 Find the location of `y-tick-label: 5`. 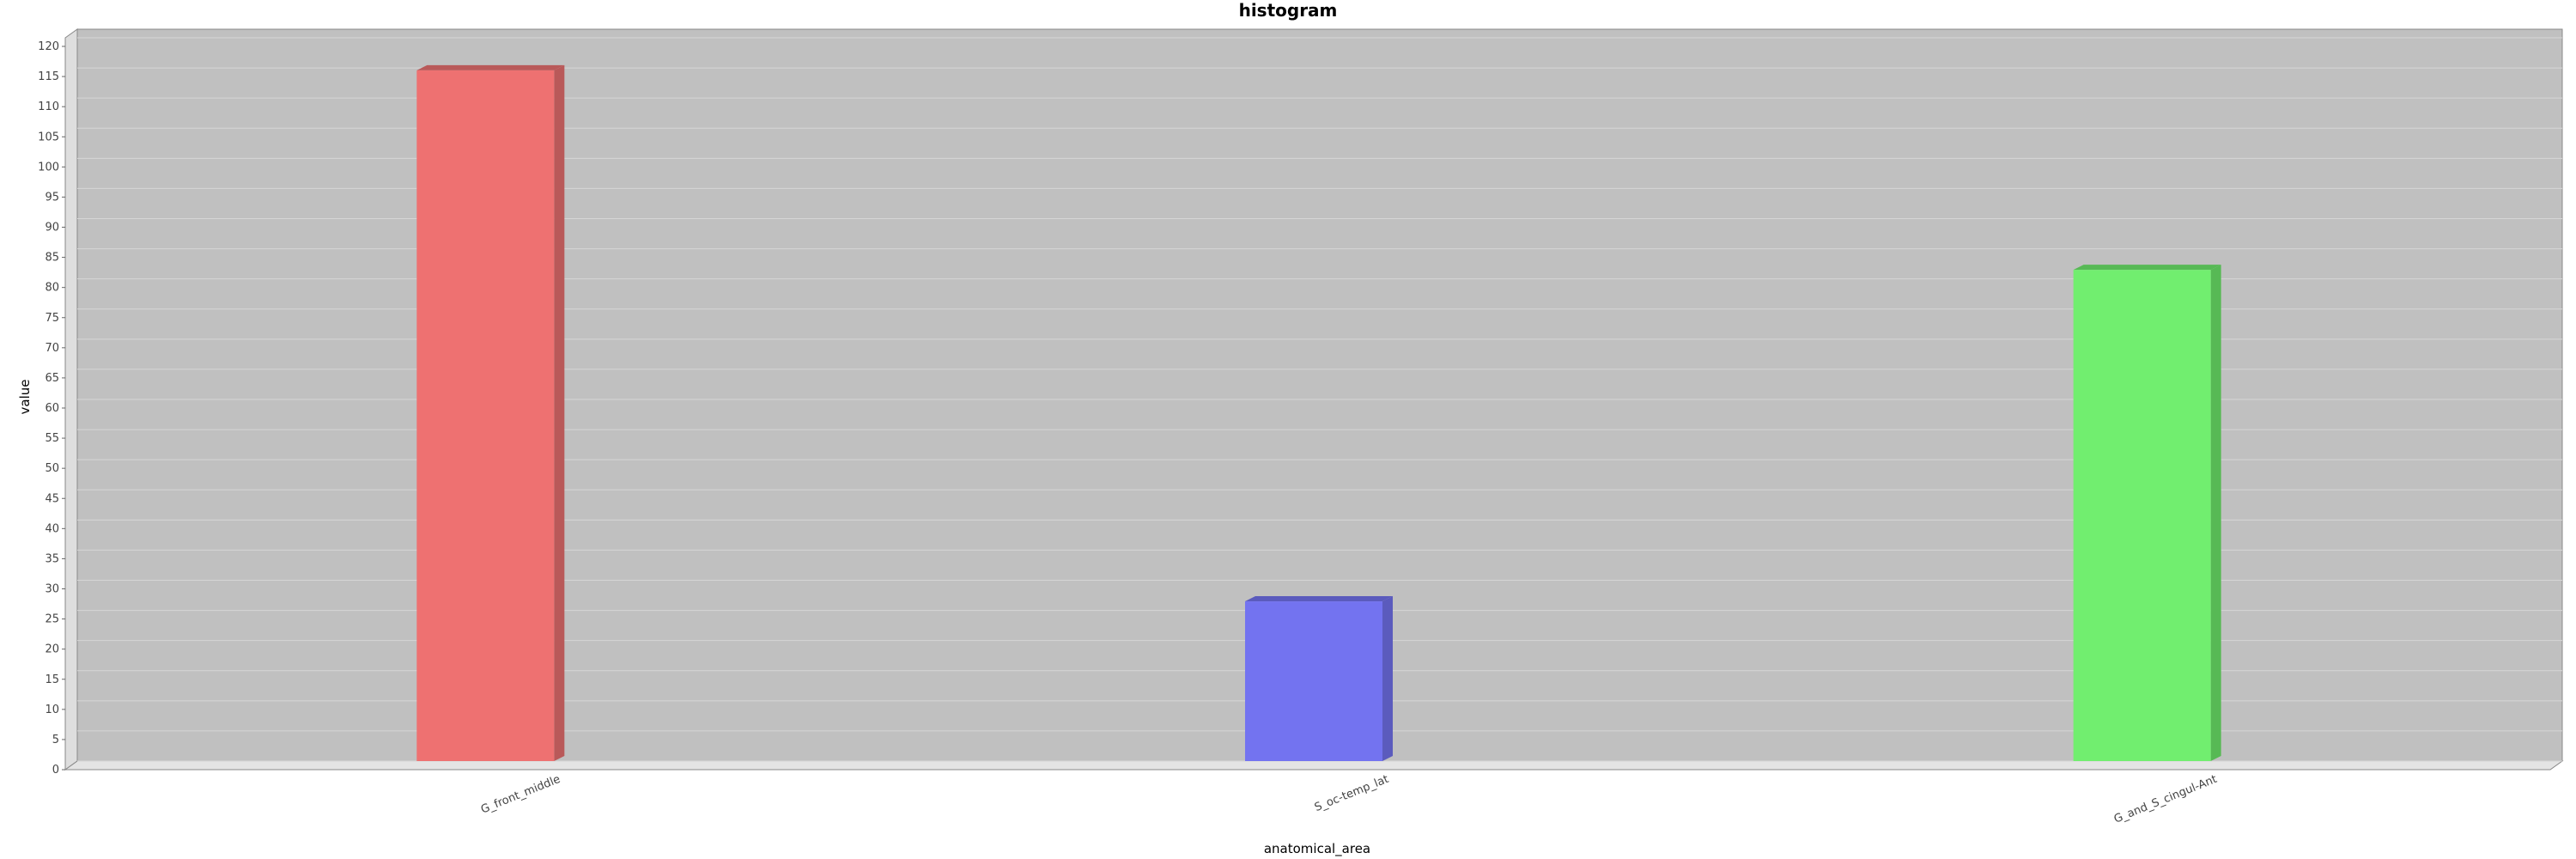

y-tick-label: 5 is located at coordinates (56, 740).